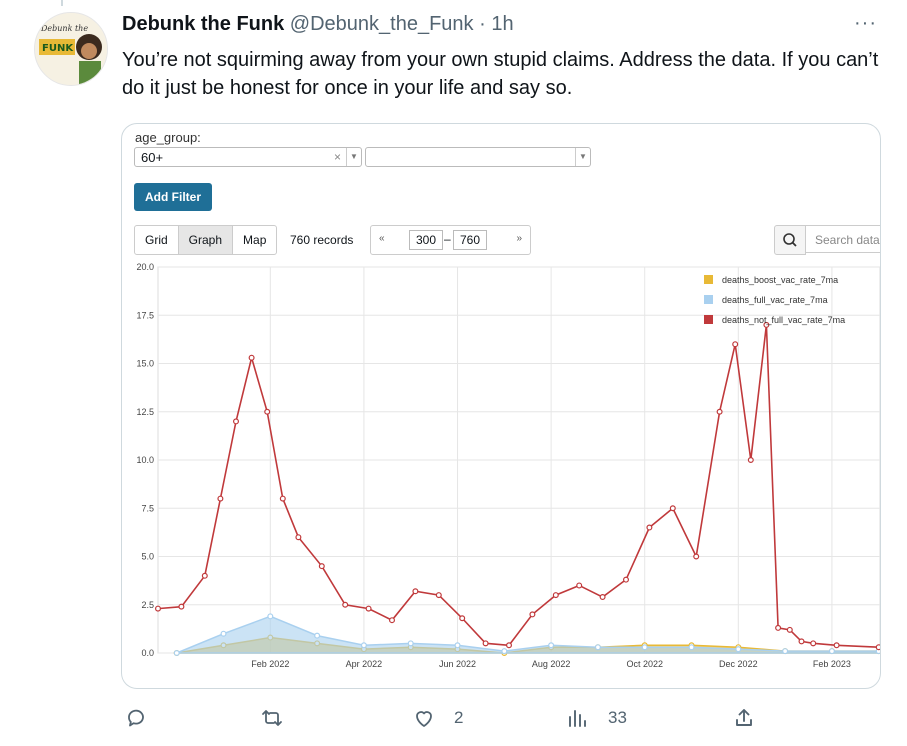 Image resolution: width=907 pixels, height=746 pixels. Describe the element at coordinates (478, 157) in the screenshot. I see `second-filter-select: ▼` at that location.